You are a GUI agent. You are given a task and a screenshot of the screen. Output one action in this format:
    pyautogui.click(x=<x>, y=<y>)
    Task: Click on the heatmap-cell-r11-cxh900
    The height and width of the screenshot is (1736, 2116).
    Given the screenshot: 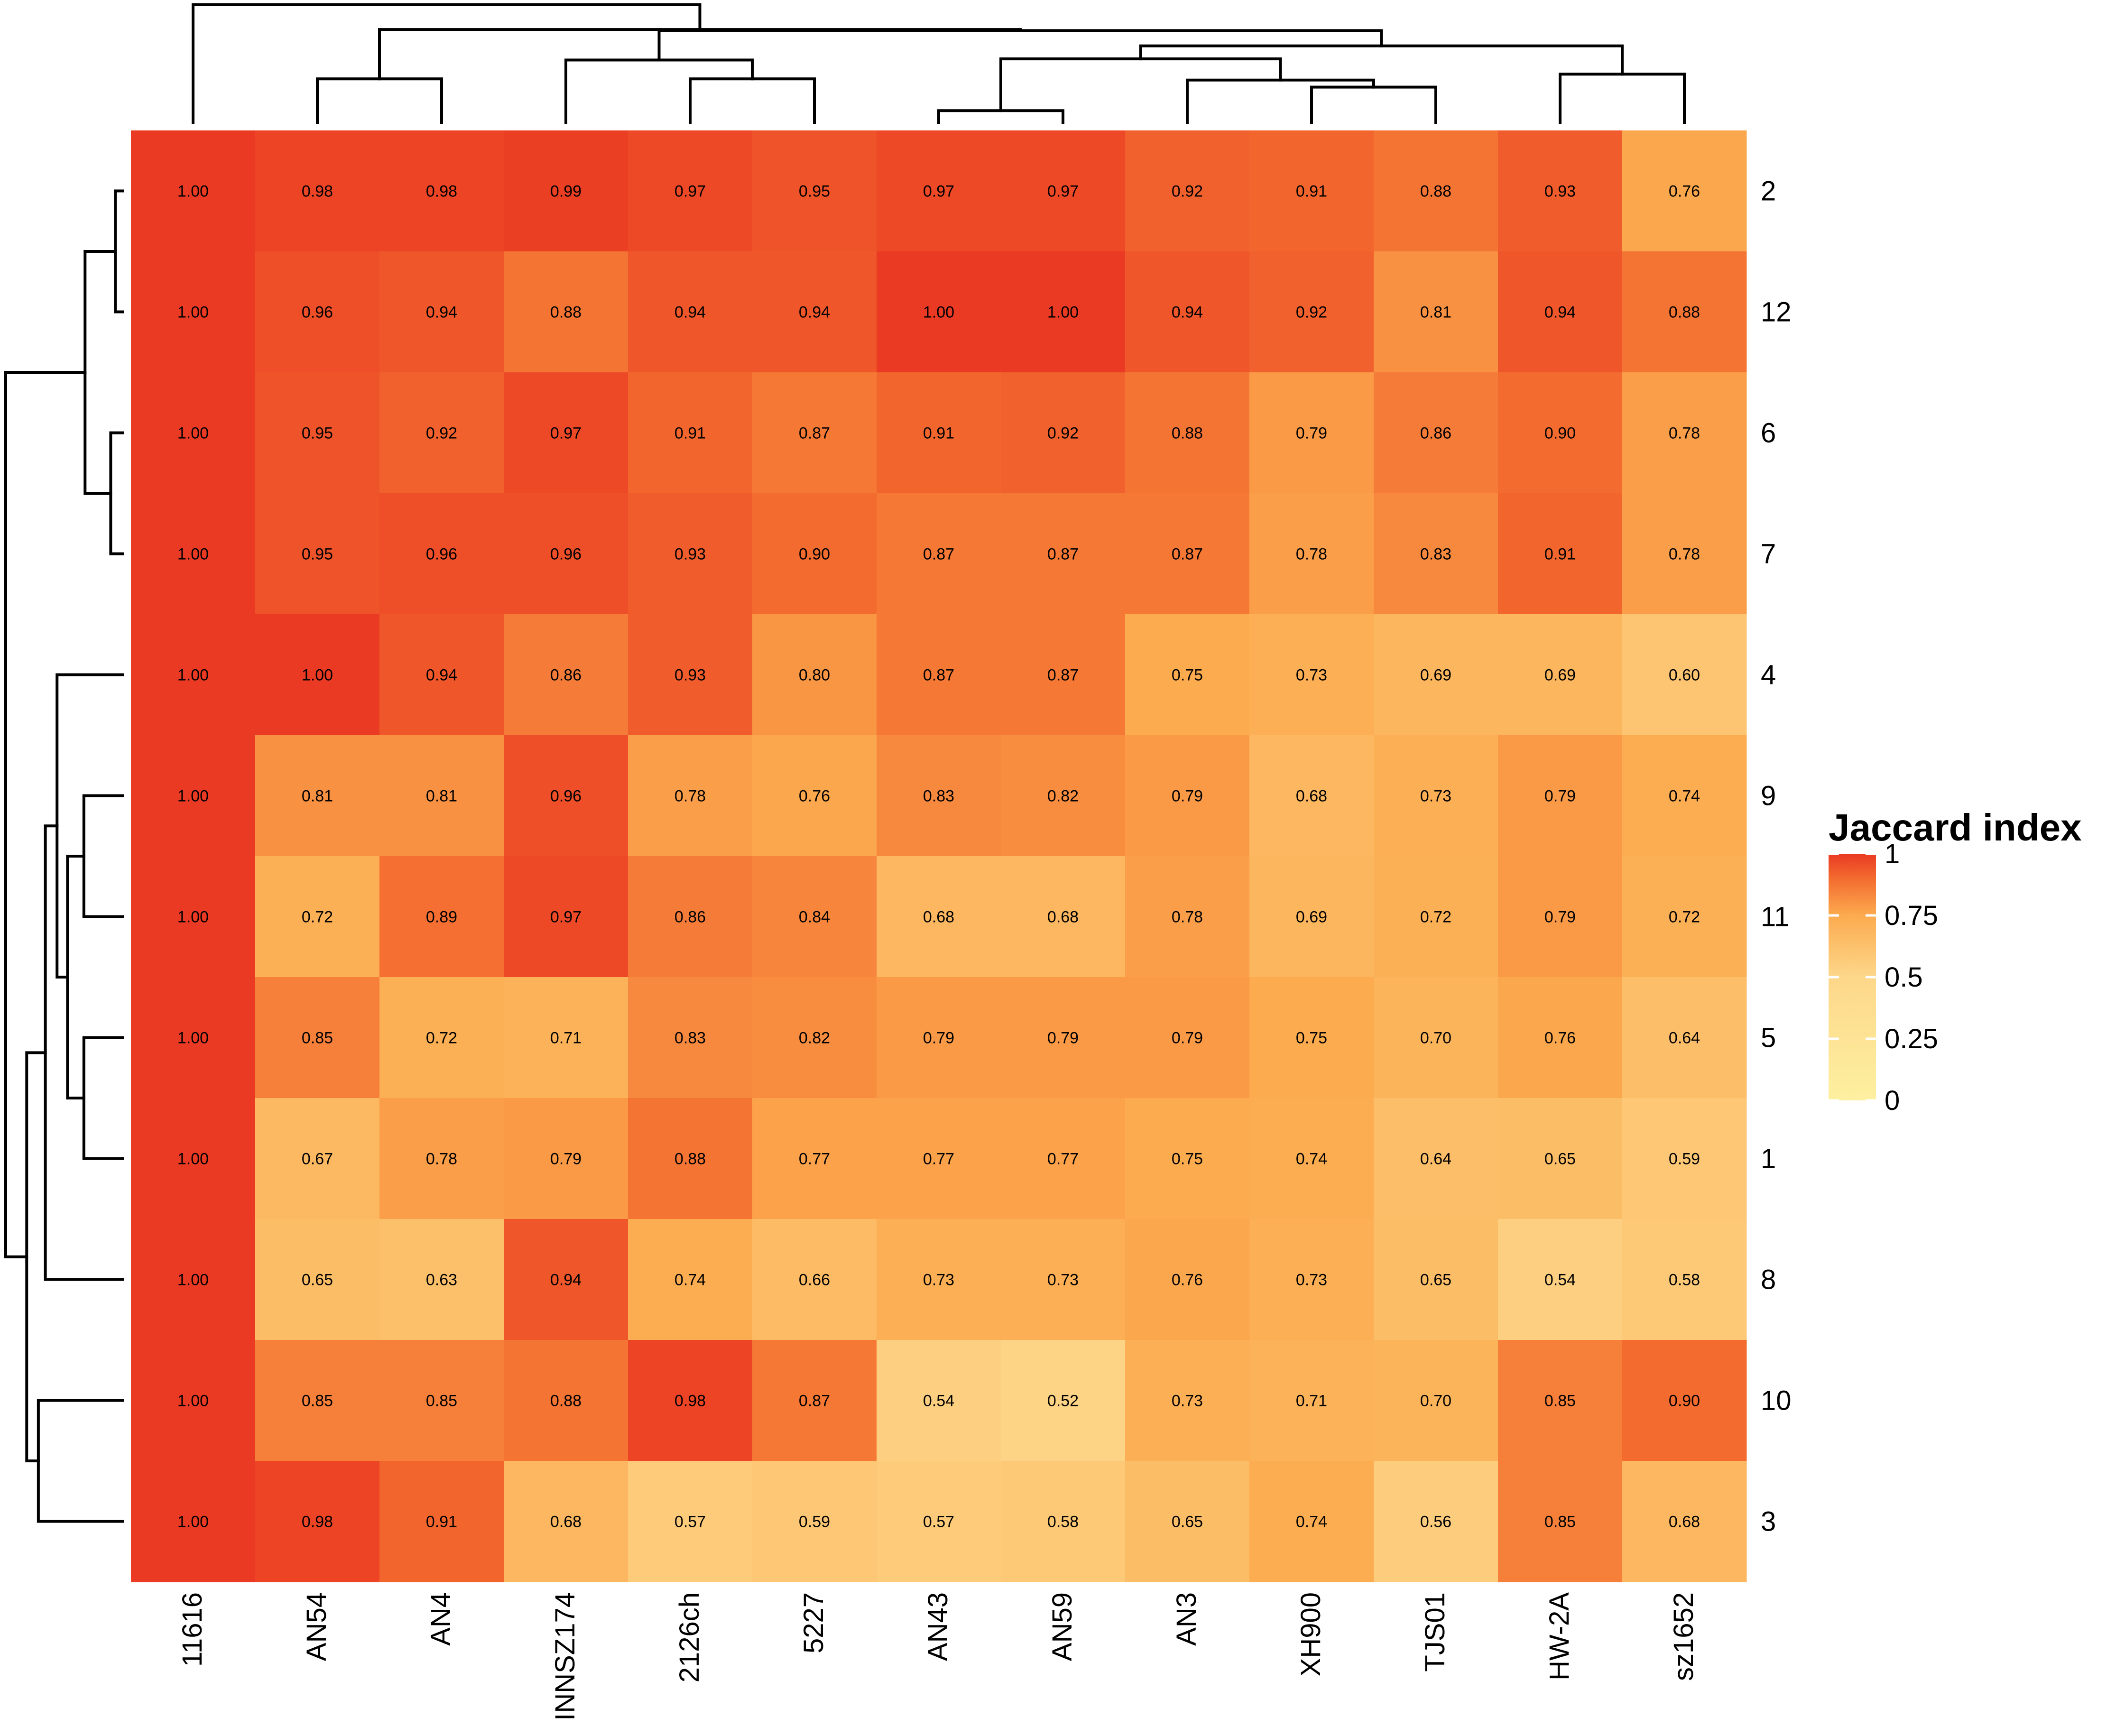 What is the action you would take?
    pyautogui.click(x=1311, y=917)
    